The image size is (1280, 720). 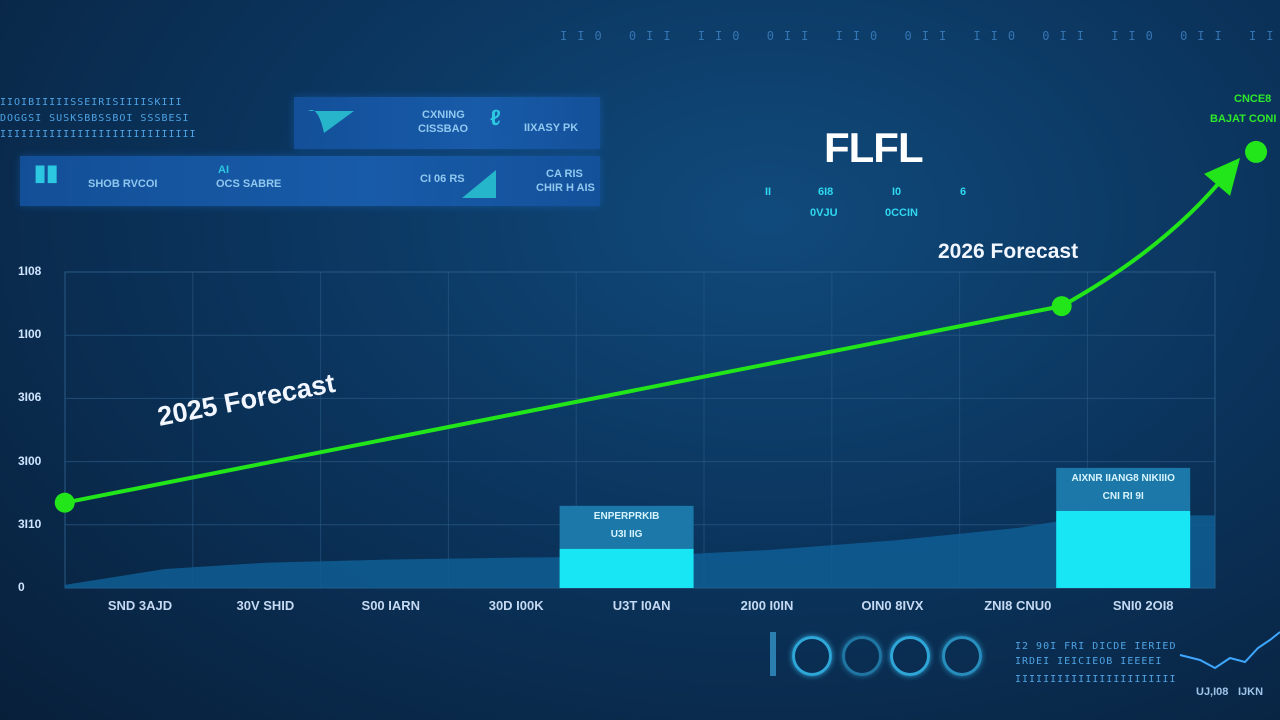 What do you see at coordinates (391, 605) in the screenshot?
I see `x-tick-label: S00 IARN` at bounding box center [391, 605].